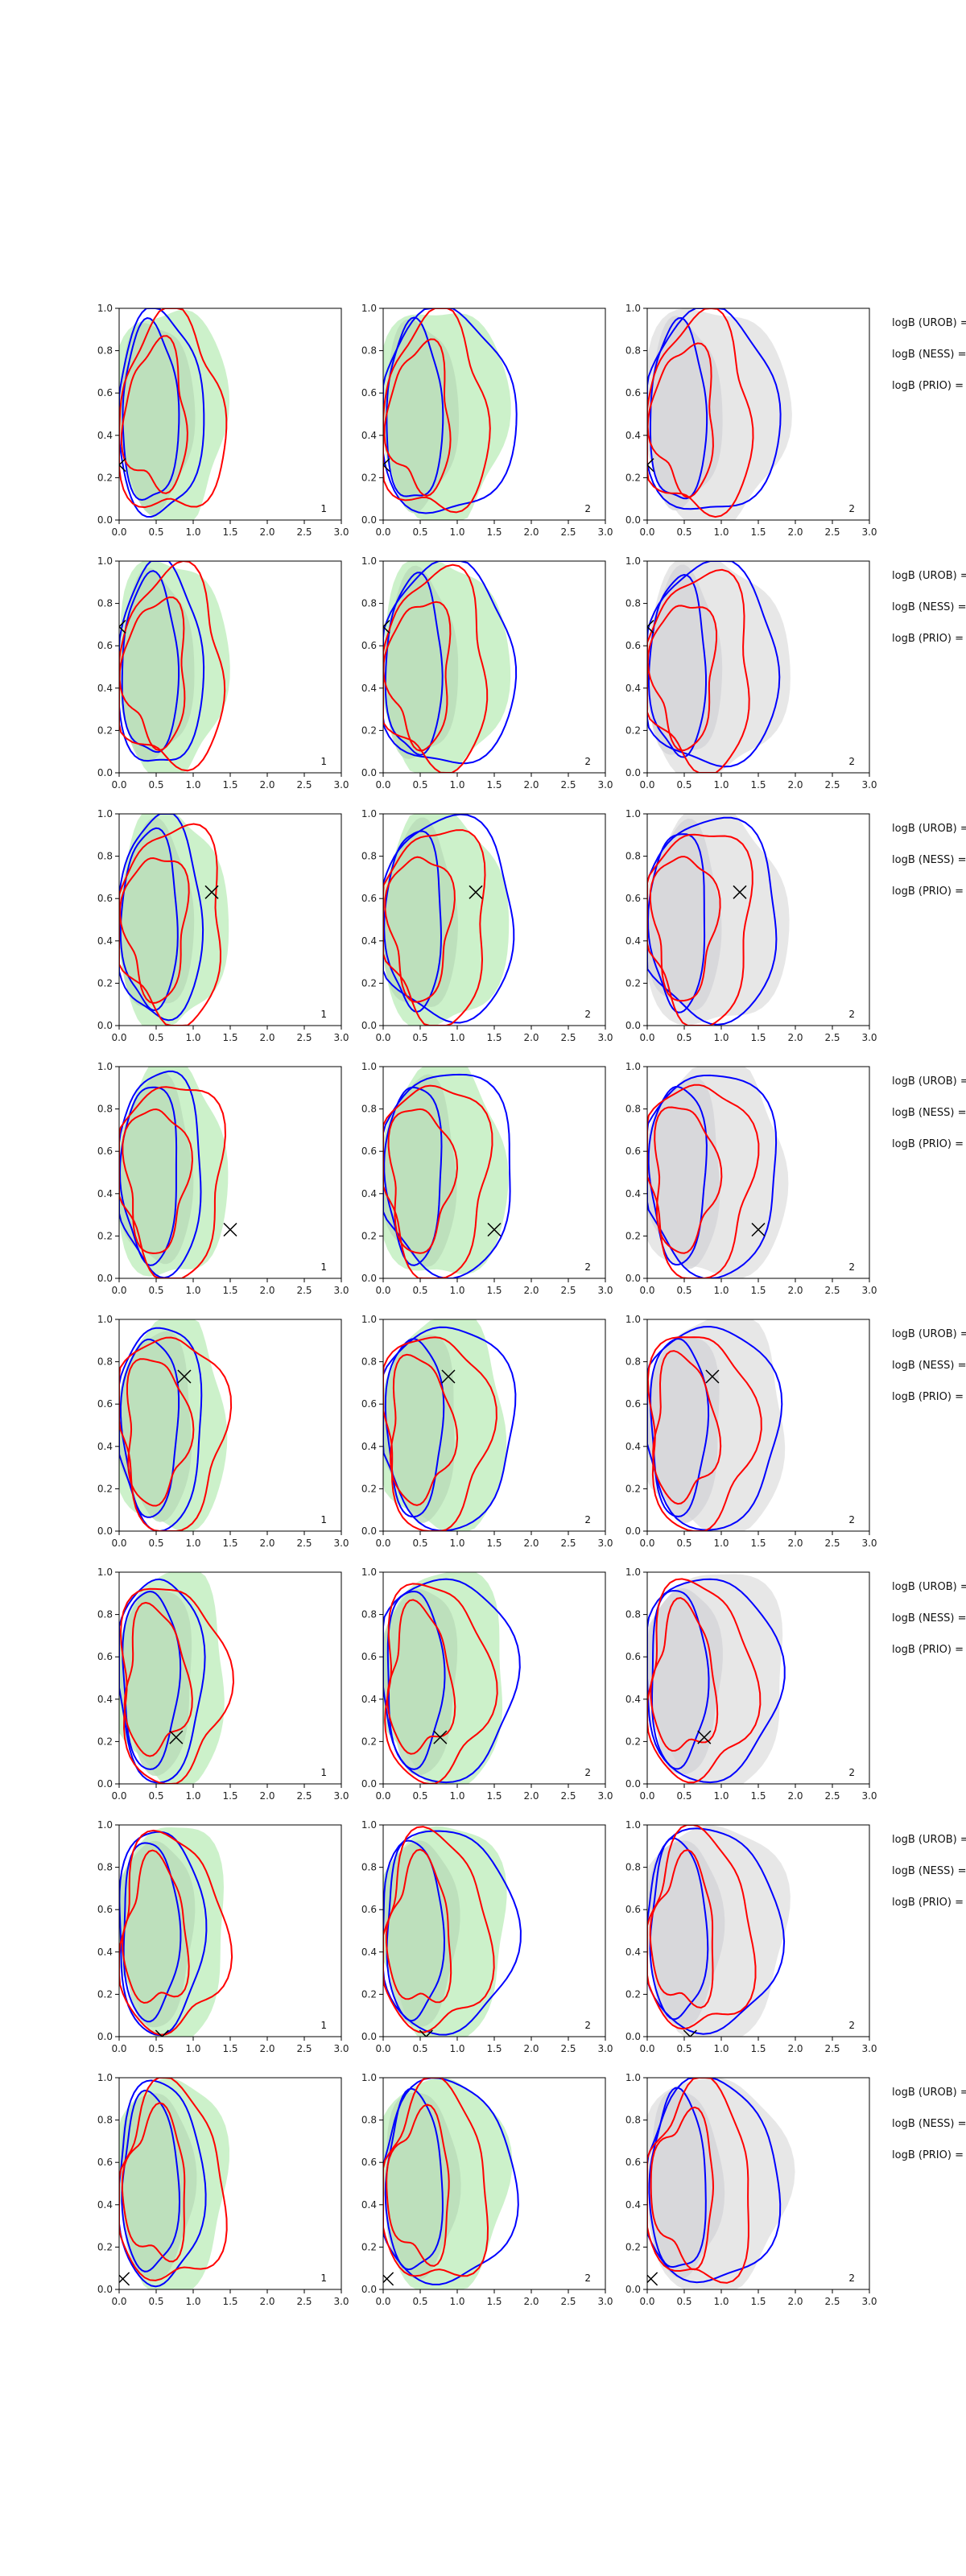  Describe the element at coordinates (928, 1144) in the screenshot. I see `side-label: logB (PRIO) =` at that location.